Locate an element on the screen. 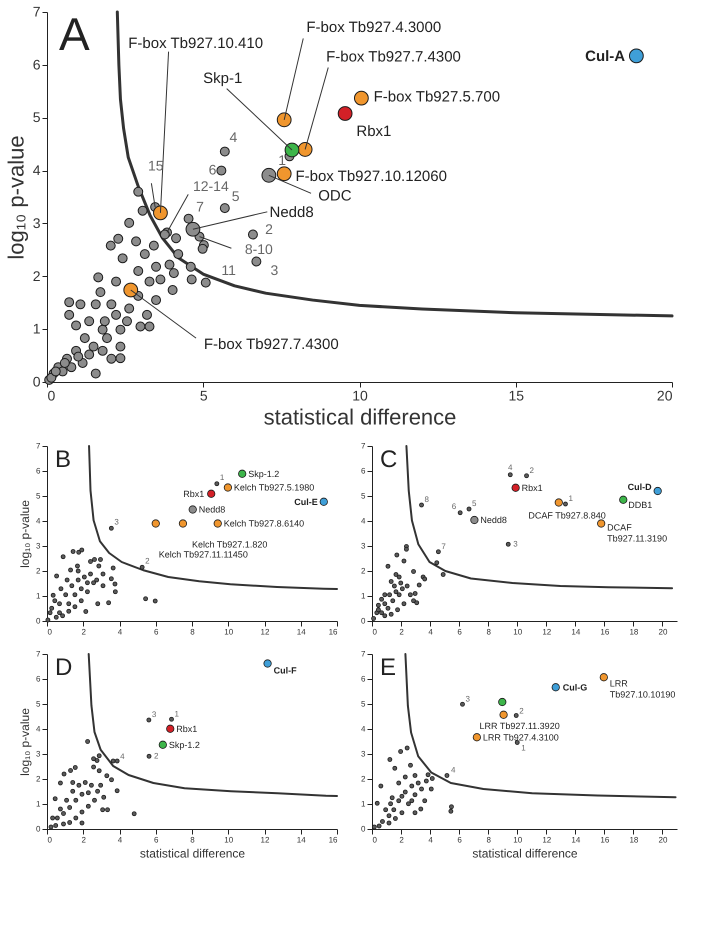  x-tick-label: 12 is located at coordinates (265, 840).